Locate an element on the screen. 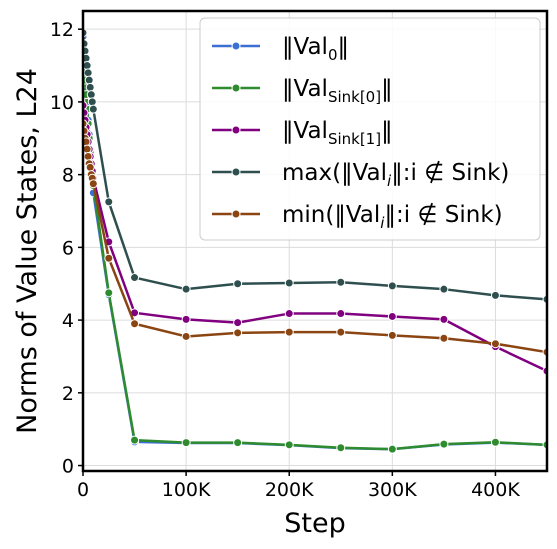  x-tick-label: 400K is located at coordinates (495, 490).